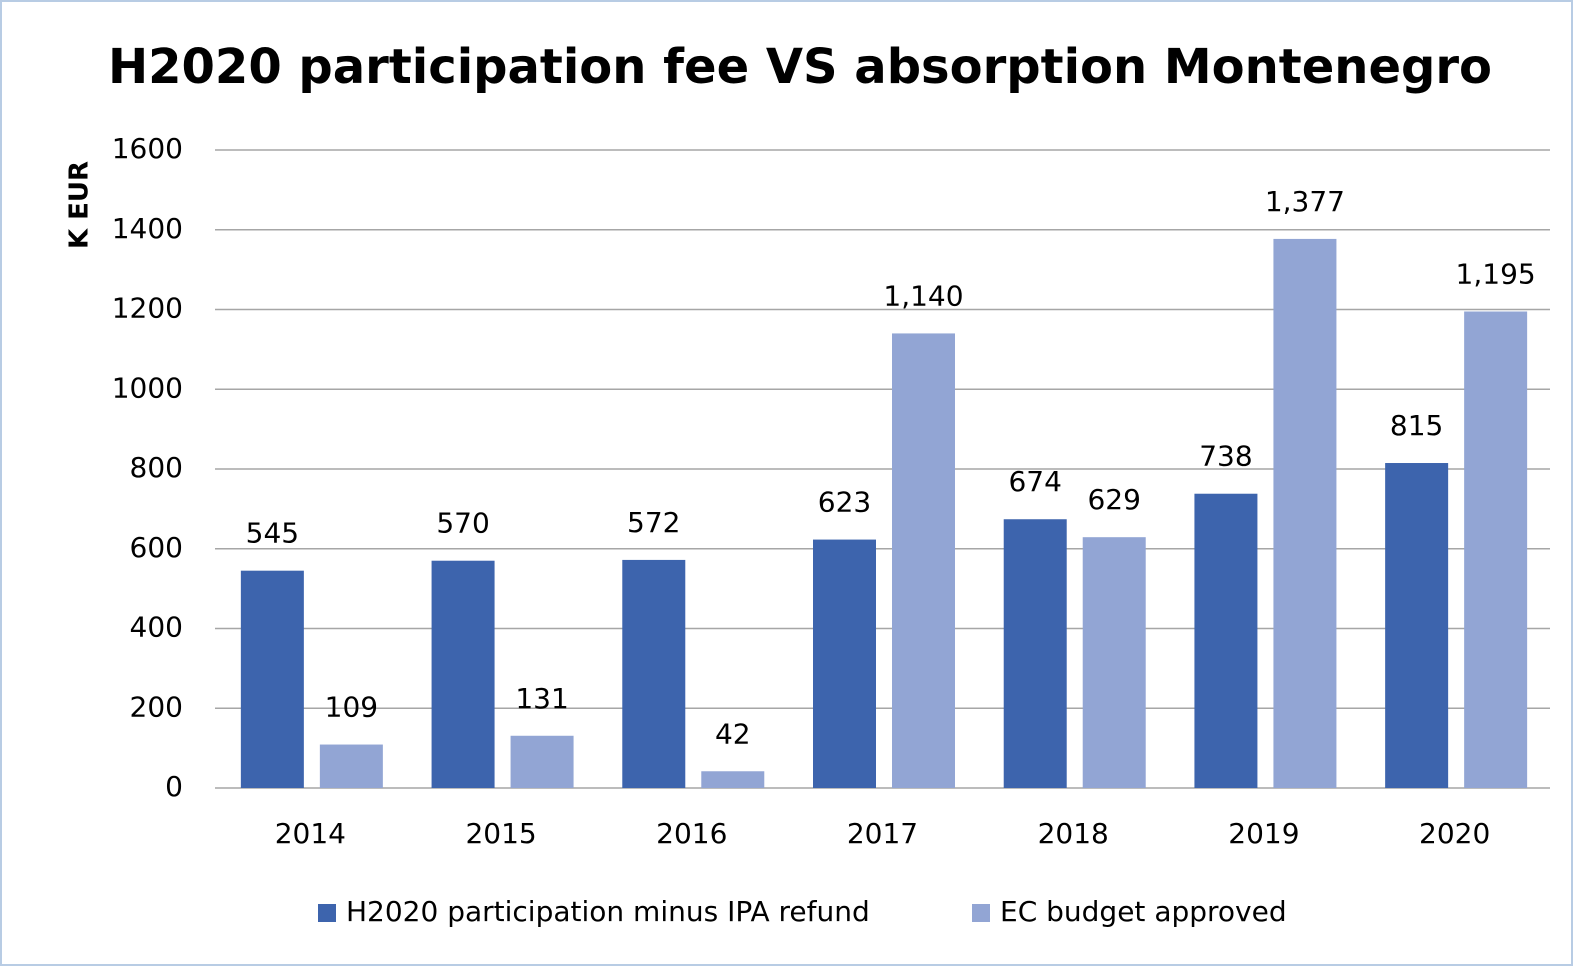  Describe the element at coordinates (500, 833) in the screenshot. I see `x-tick-label: 2015` at that location.